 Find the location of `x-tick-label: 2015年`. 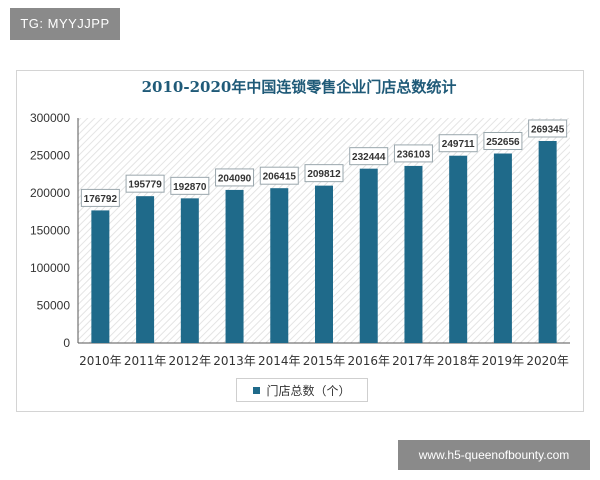

x-tick-label: 2015年 is located at coordinates (324, 361).